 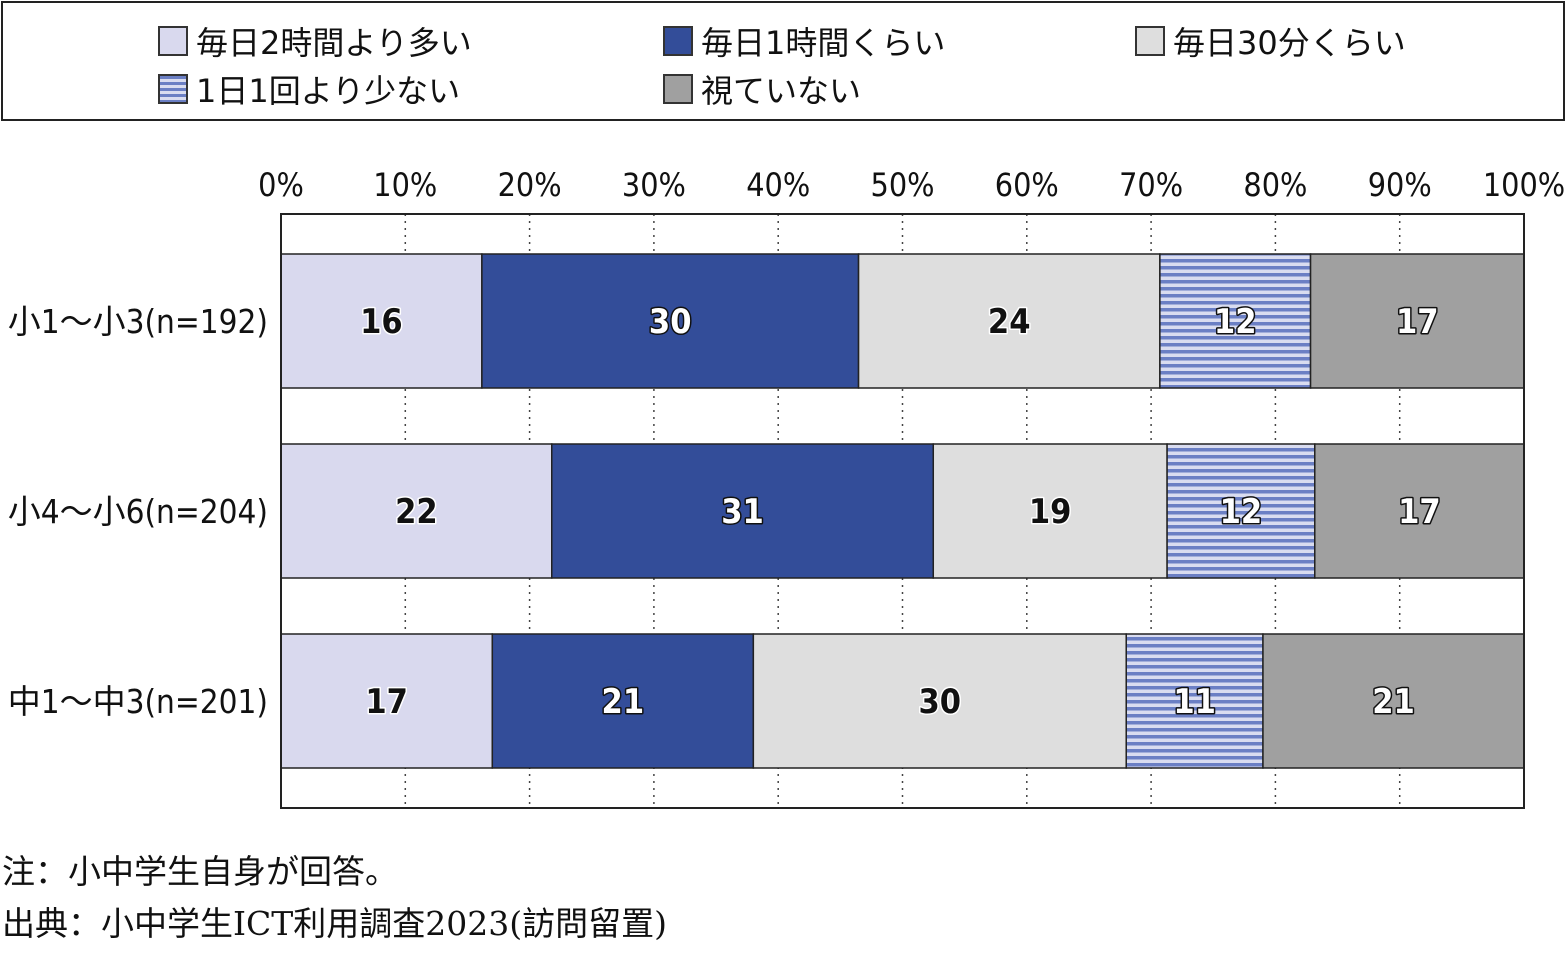 I want to click on x-tick-label: 0%, so click(x=281, y=185).